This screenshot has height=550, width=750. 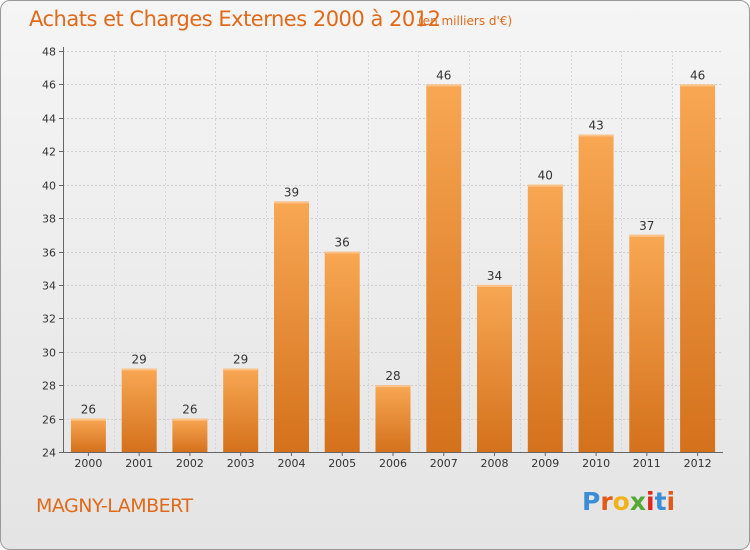 I want to click on value-label: 37, so click(x=646, y=226).